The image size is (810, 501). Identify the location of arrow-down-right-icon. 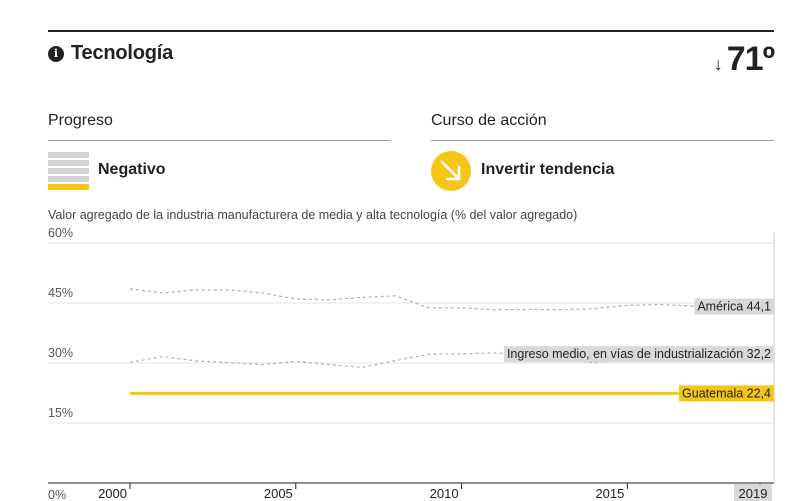
(451, 171).